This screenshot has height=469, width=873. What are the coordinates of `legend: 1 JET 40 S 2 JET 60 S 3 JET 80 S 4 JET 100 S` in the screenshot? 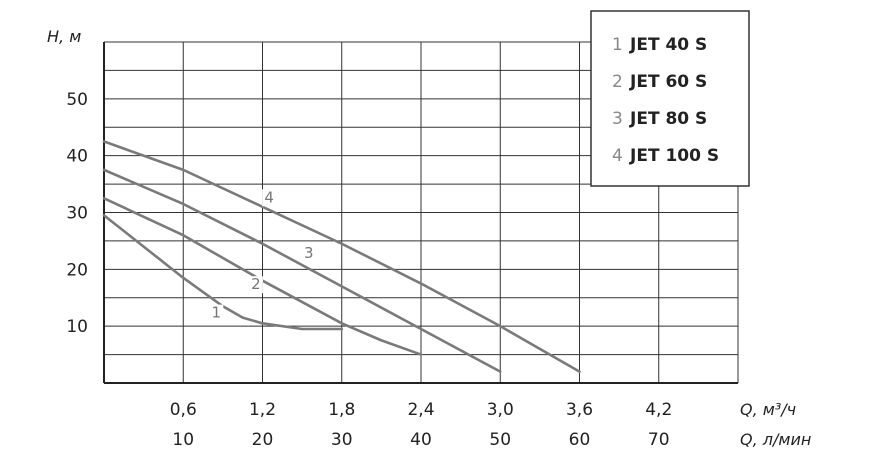 It's located at (670, 98).